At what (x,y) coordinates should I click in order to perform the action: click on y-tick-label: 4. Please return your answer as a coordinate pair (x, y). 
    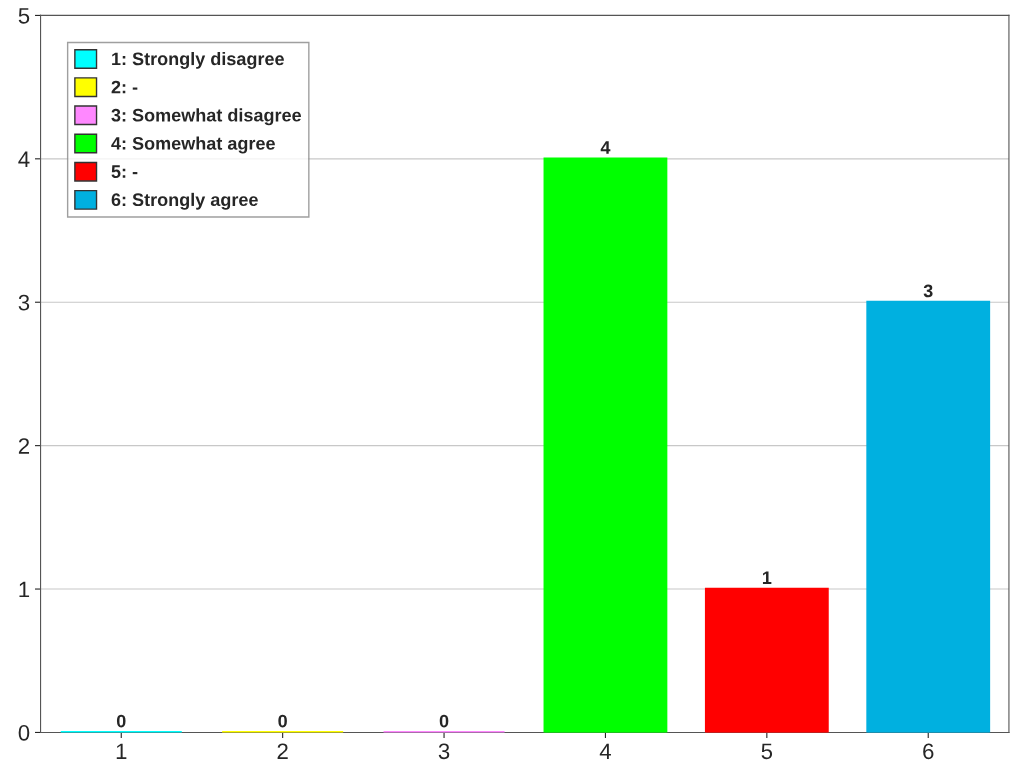
    Looking at the image, I should click on (24, 159).